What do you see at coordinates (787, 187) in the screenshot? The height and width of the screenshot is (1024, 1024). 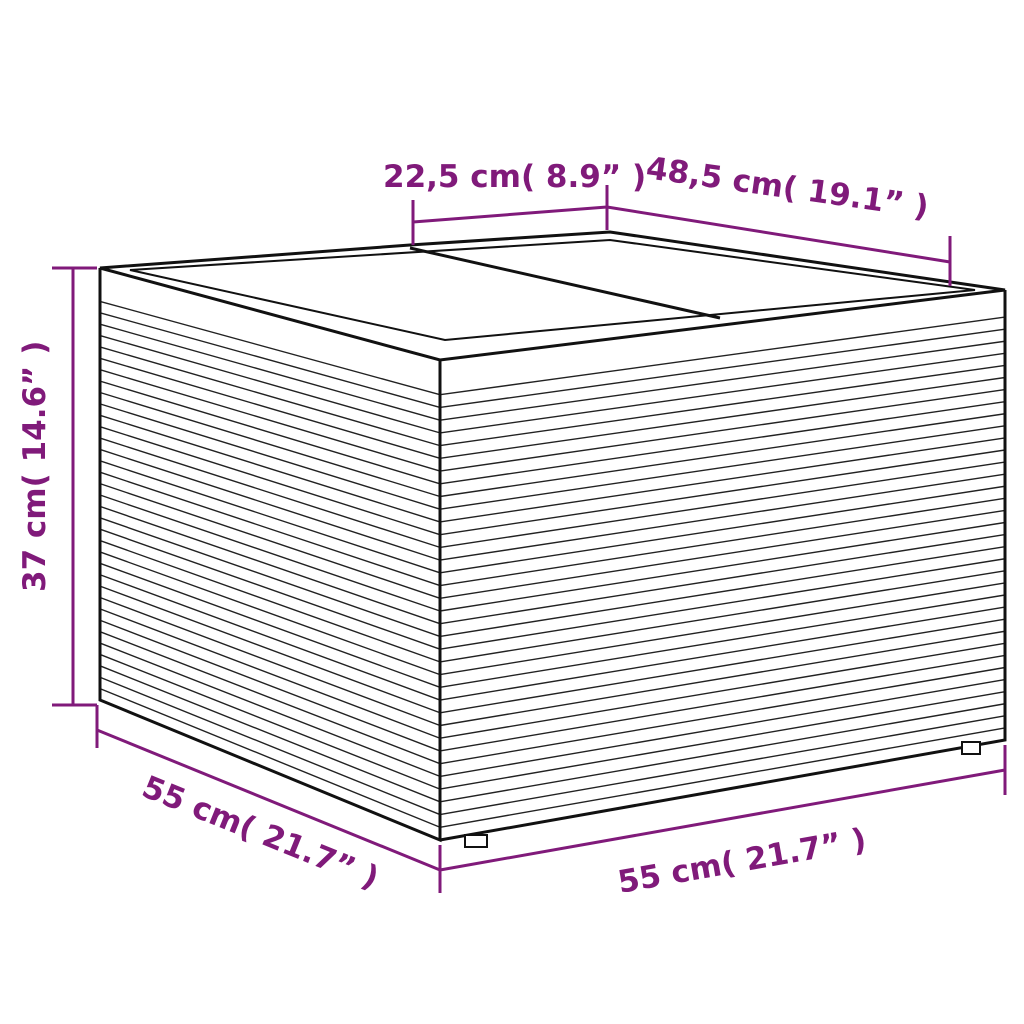 I see `label-top-depth: 48,5 cm( 19.1” )` at bounding box center [787, 187].